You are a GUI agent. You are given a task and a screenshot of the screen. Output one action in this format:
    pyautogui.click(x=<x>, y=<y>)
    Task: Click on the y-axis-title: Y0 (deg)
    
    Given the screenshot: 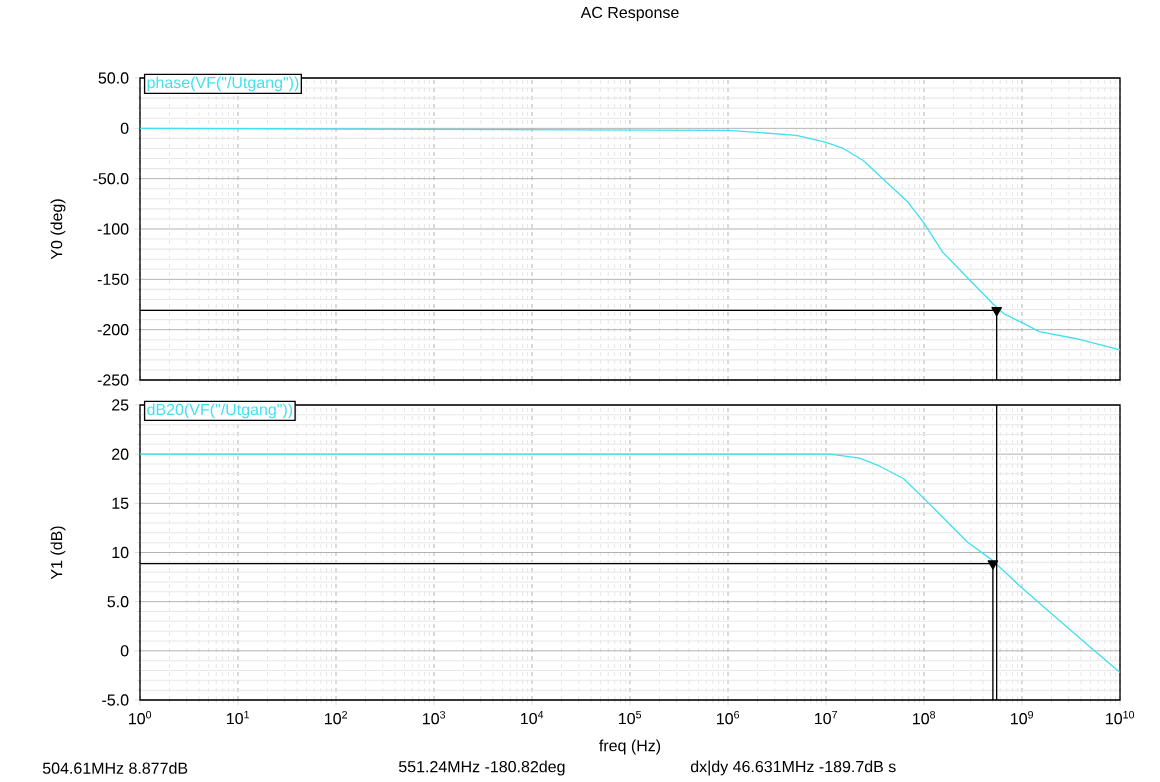 What is the action you would take?
    pyautogui.click(x=58, y=229)
    